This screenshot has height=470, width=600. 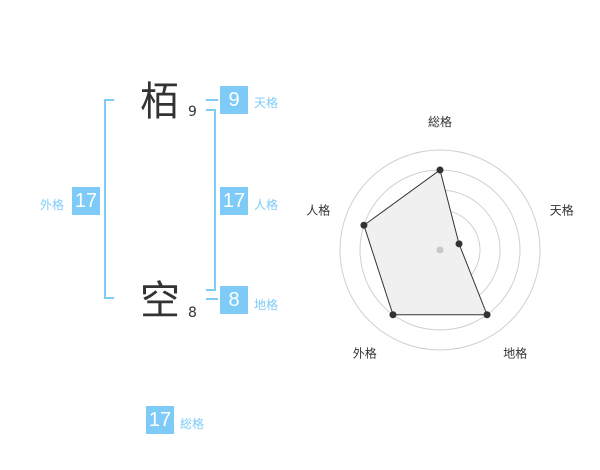 I want to click on chikaku-value: 8, so click(x=234, y=300).